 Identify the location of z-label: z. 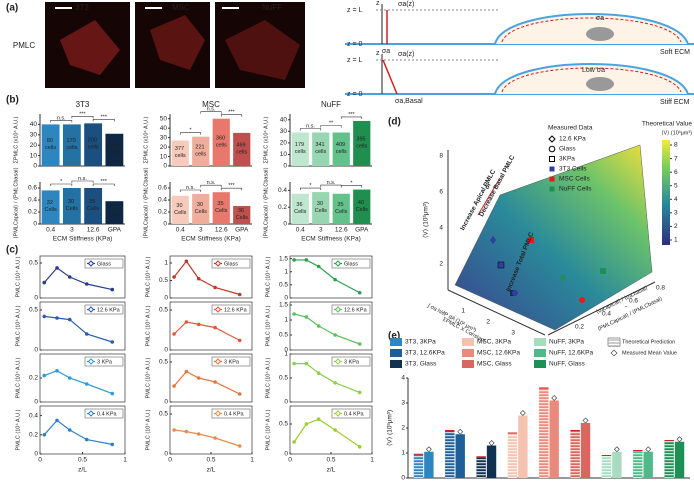
(378, 53).